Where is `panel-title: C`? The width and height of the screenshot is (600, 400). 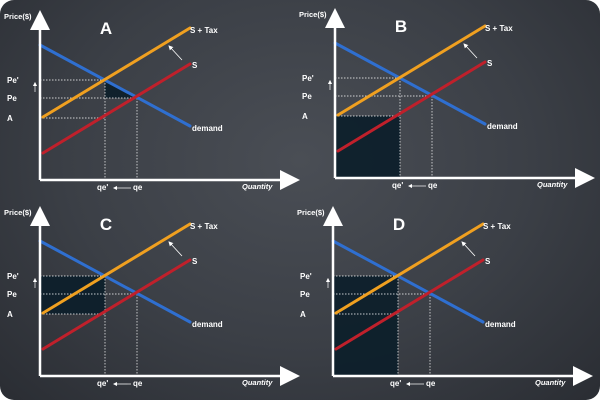 panel-title: C is located at coordinates (106, 224).